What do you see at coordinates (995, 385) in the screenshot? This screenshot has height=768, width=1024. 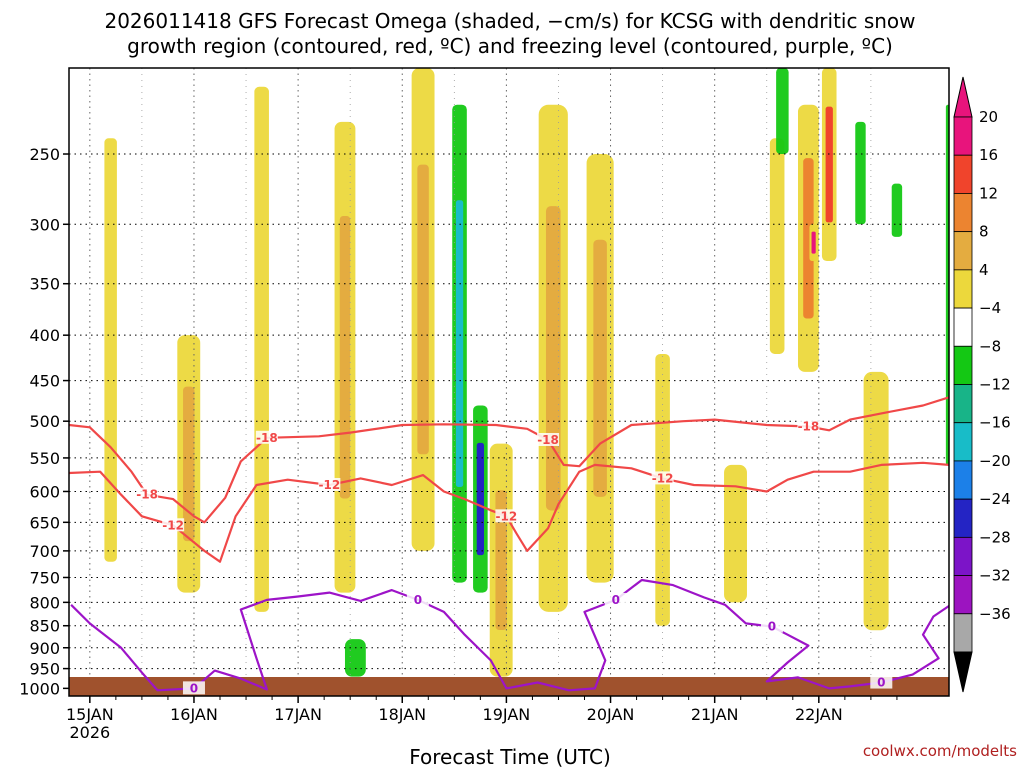 I see `colorbar-label: −12` at bounding box center [995, 385].